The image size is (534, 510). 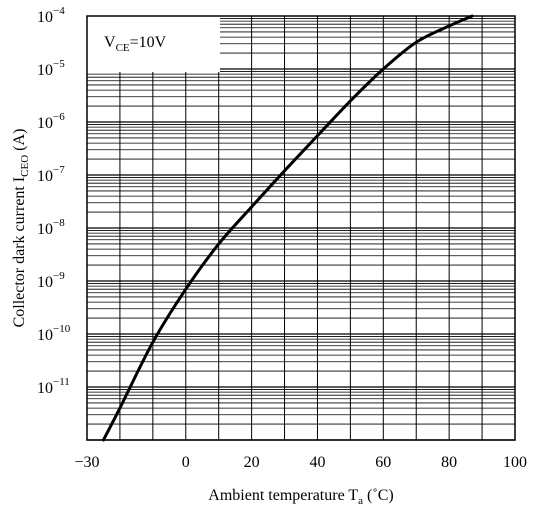 I want to click on y-tick-label: 10⁻¹¹, so click(x=53, y=386).